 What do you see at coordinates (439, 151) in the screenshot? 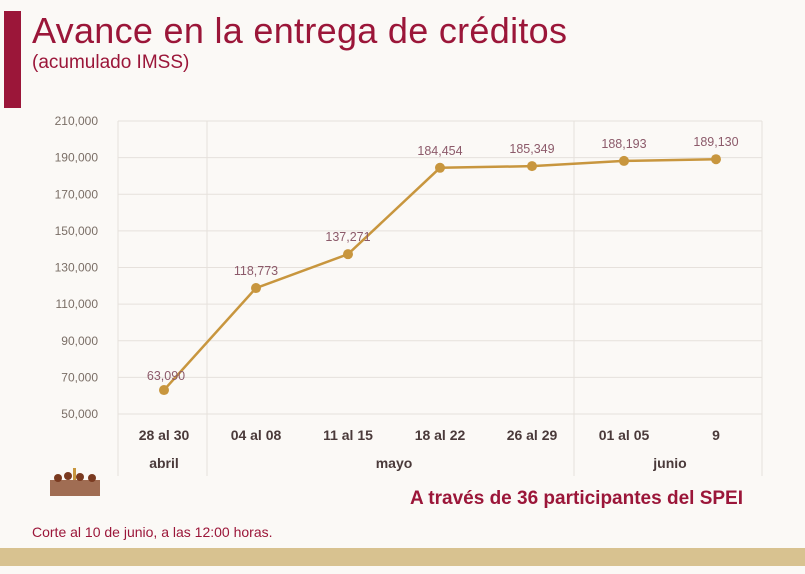
I see `data-label: 184,454` at bounding box center [439, 151].